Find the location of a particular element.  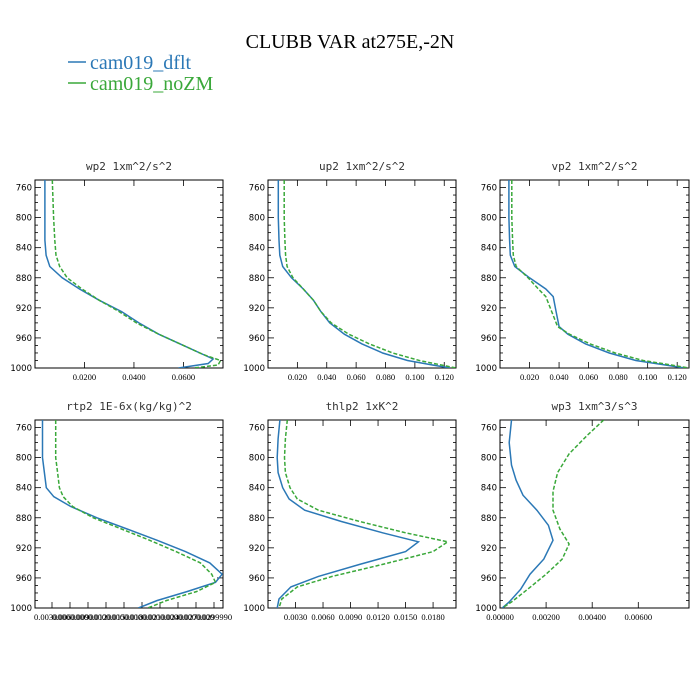

panel-title: thlp2 1xK^2 is located at coordinates (362, 406).